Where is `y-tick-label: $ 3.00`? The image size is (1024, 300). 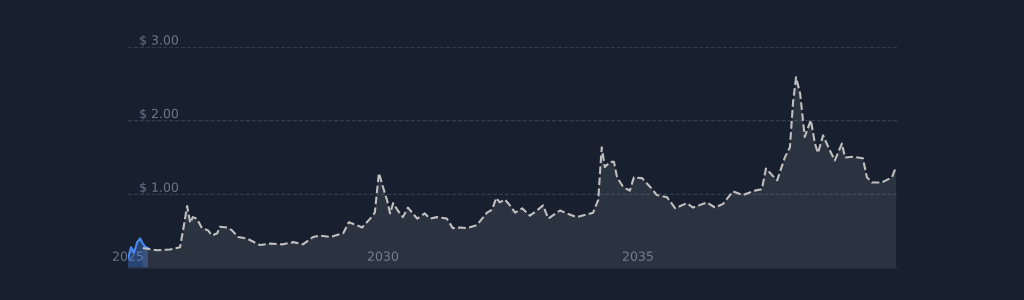 y-tick-label: $ 3.00 is located at coordinates (159, 41).